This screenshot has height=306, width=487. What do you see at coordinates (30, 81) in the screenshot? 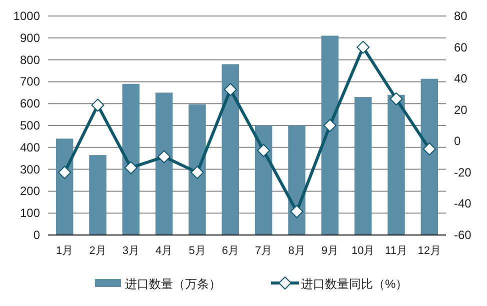
I see `y-tick-label: 700` at bounding box center [30, 81].